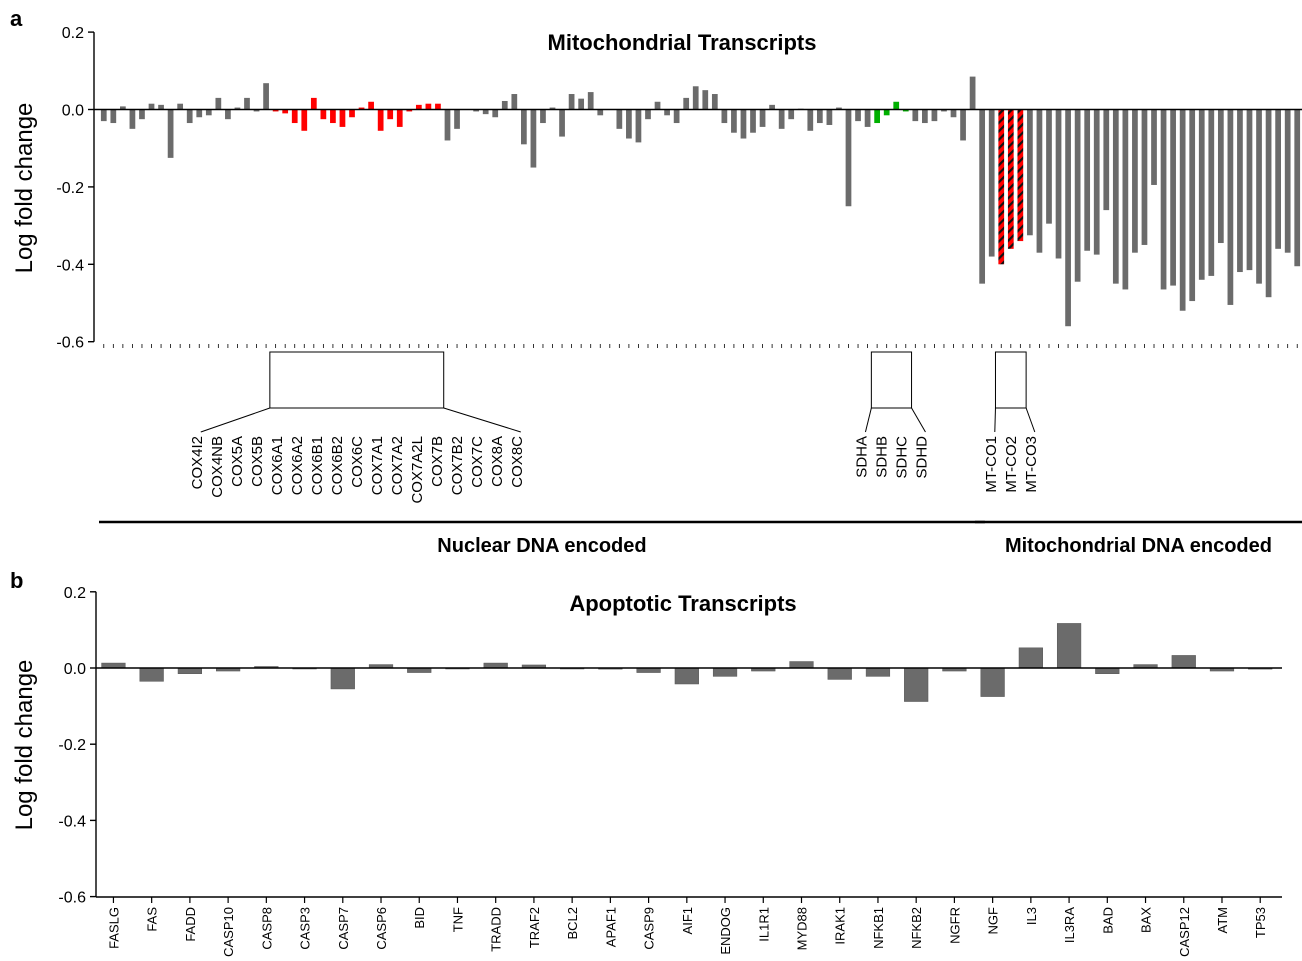 The width and height of the screenshot is (1302, 961). What do you see at coordinates (72, 745) in the screenshot?
I see `y-tick-label: -0.2` at bounding box center [72, 745].